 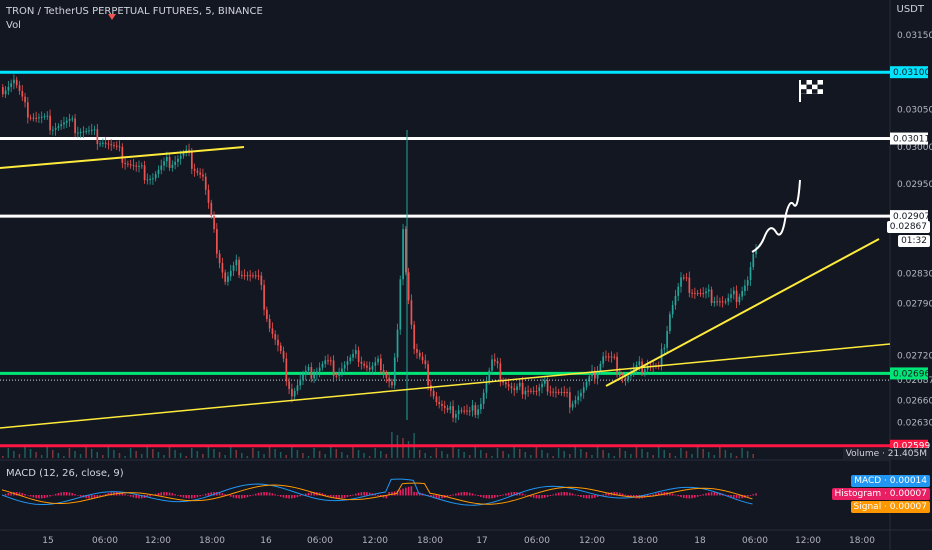 I want to click on x-tick-label: 18:00, so click(x=212, y=541).